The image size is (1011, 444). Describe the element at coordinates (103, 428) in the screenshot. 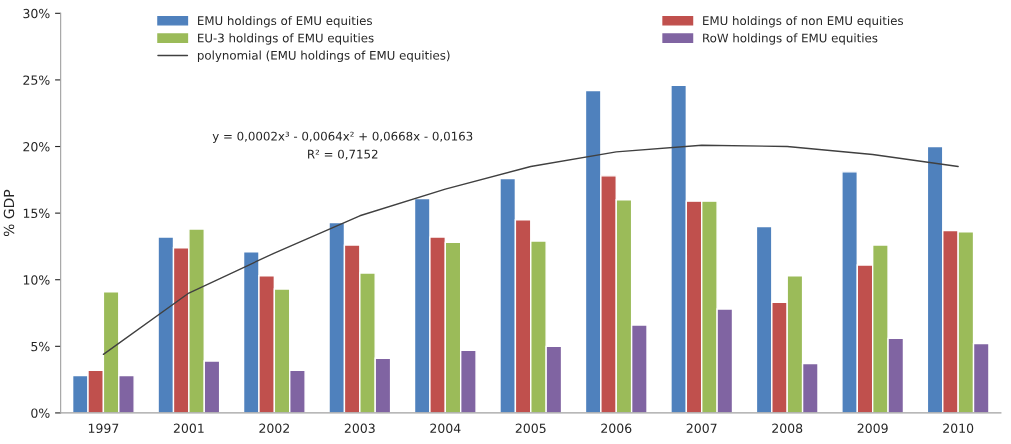

I see `x-tick-label: 1997` at that location.